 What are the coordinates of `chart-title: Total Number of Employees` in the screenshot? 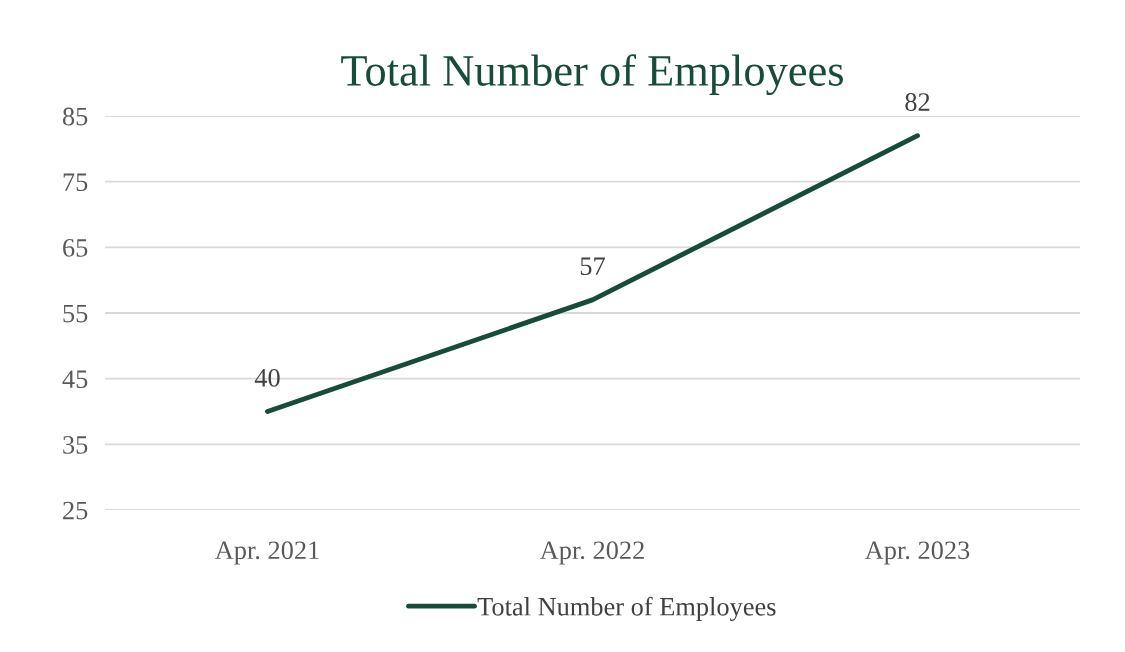 It's located at (592, 75).